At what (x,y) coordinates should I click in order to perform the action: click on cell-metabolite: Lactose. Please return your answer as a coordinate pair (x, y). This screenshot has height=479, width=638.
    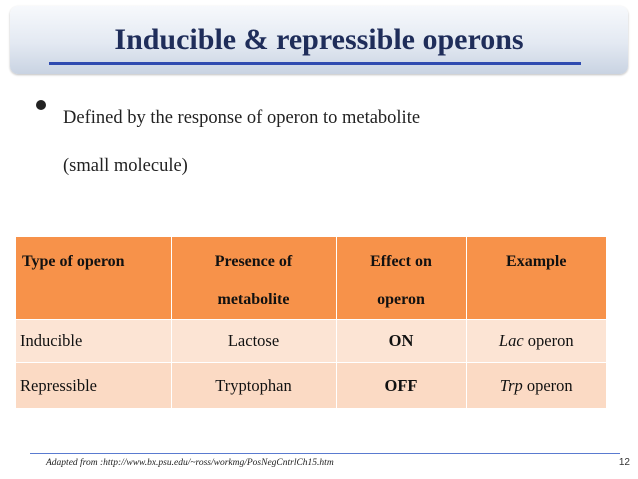
    Looking at the image, I should click on (254, 341).